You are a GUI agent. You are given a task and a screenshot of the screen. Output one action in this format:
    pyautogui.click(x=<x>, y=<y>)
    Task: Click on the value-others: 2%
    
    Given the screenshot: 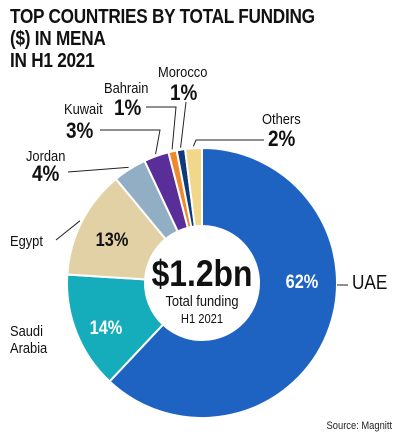 What is the action you would take?
    pyautogui.click(x=281, y=139)
    